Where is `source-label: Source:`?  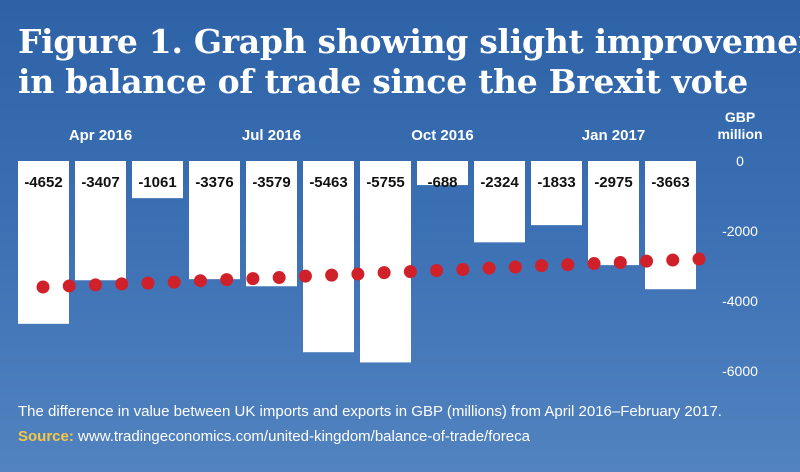
source-label: Source: is located at coordinates (46, 436).